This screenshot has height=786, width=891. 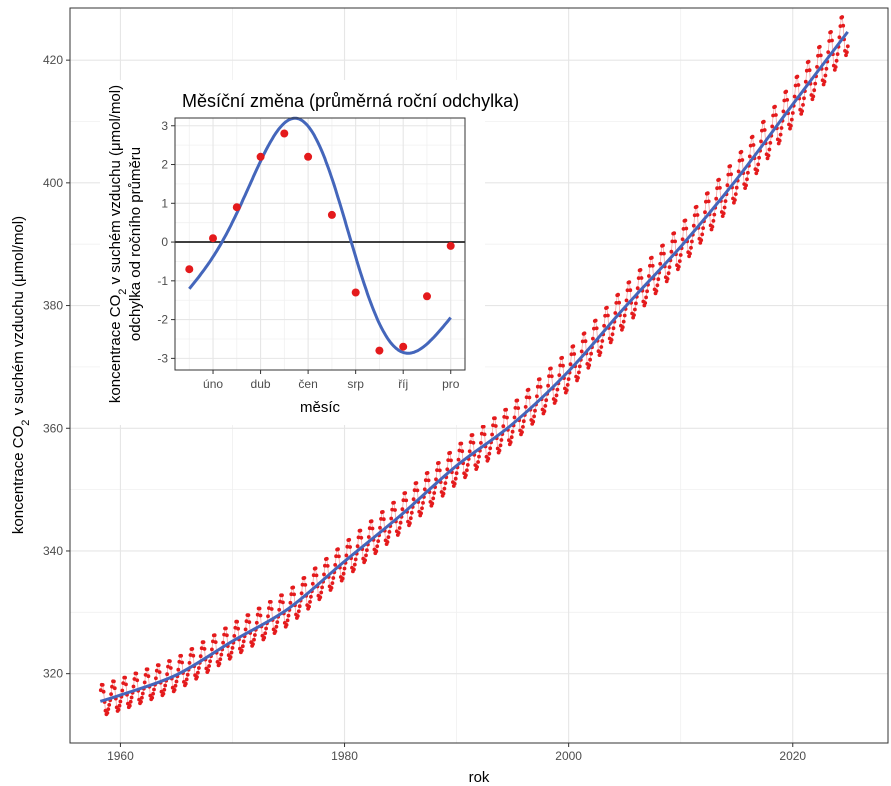 I want to click on inset-x-tick-label: srp, so click(x=355, y=384).